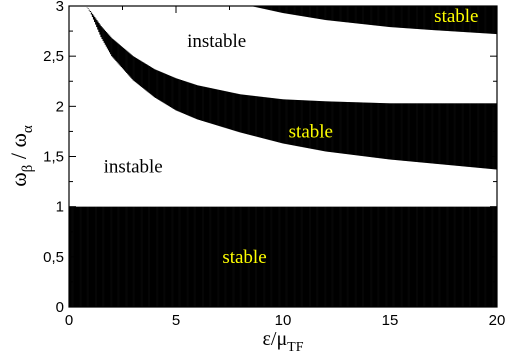 The width and height of the screenshot is (508, 361). What do you see at coordinates (53, 157) in the screenshot?
I see `y-tick-label: 1,5` at bounding box center [53, 157].